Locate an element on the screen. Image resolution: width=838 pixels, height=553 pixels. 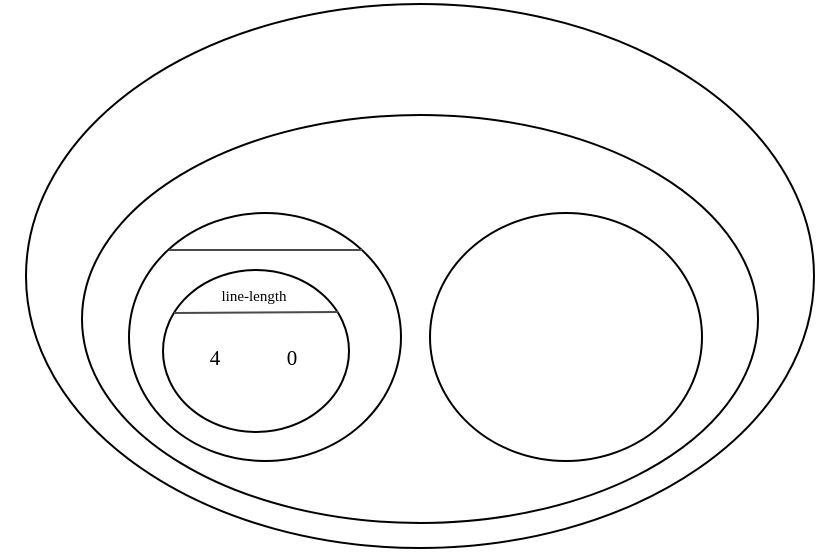
right-ellipse is located at coordinates (566, 337).